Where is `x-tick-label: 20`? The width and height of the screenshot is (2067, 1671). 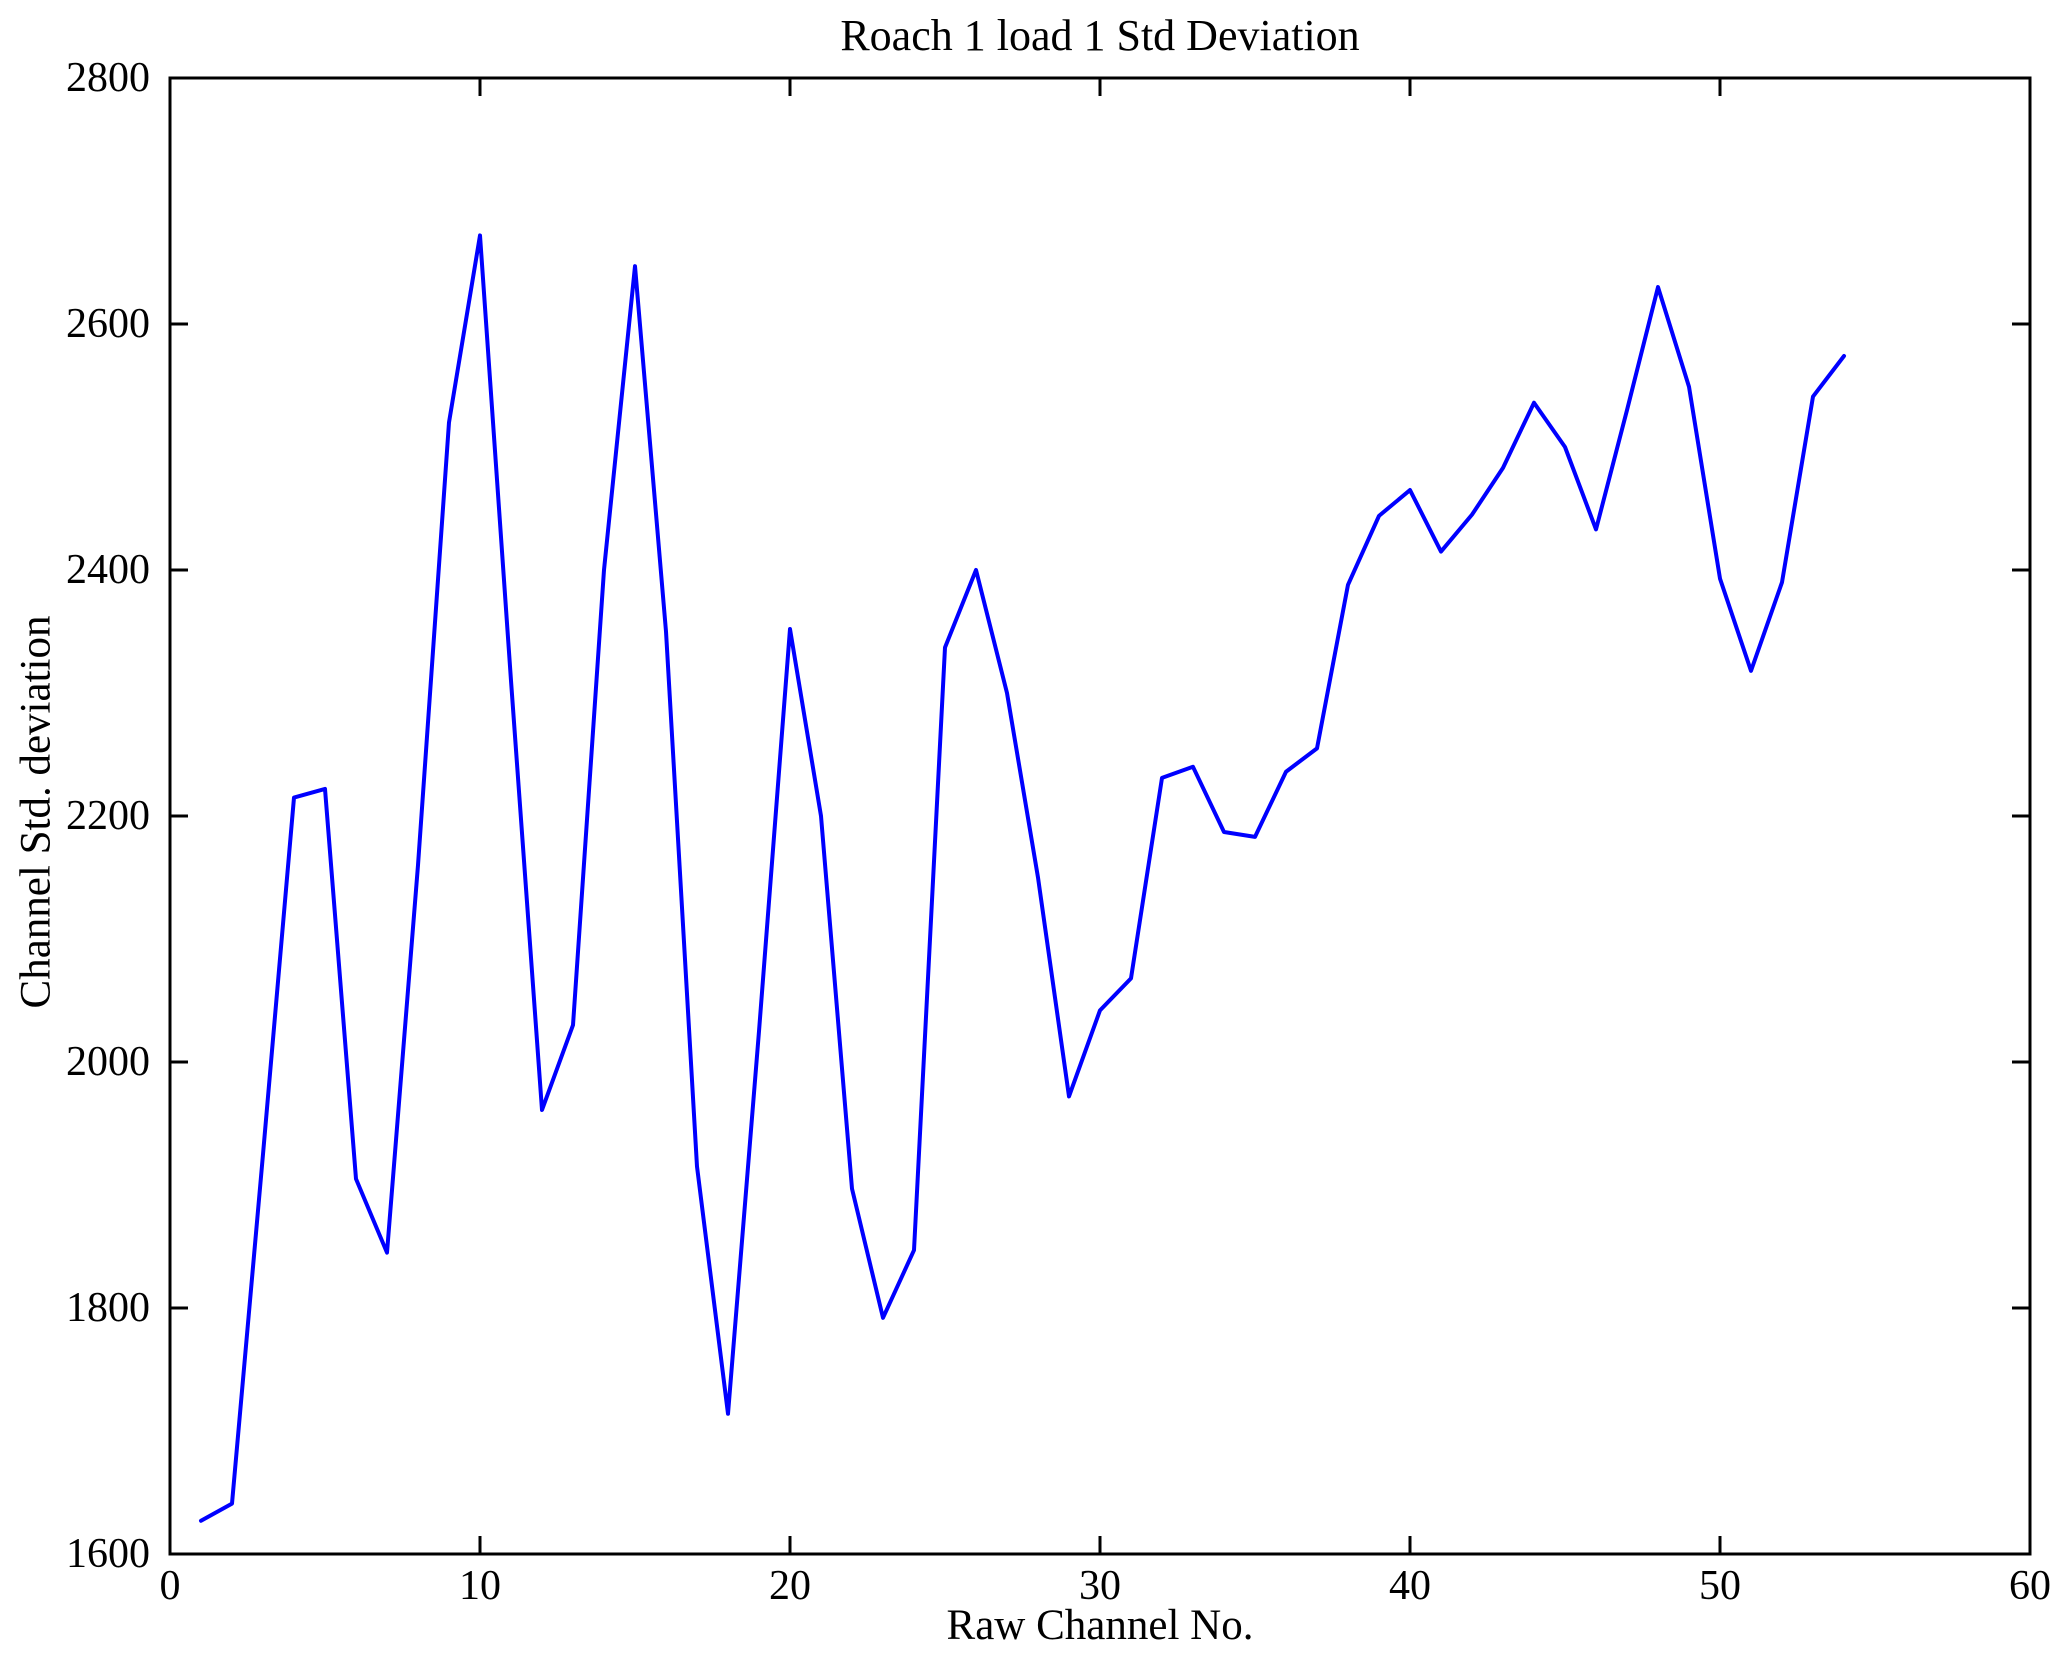 x-tick-label: 20 is located at coordinates (790, 1586).